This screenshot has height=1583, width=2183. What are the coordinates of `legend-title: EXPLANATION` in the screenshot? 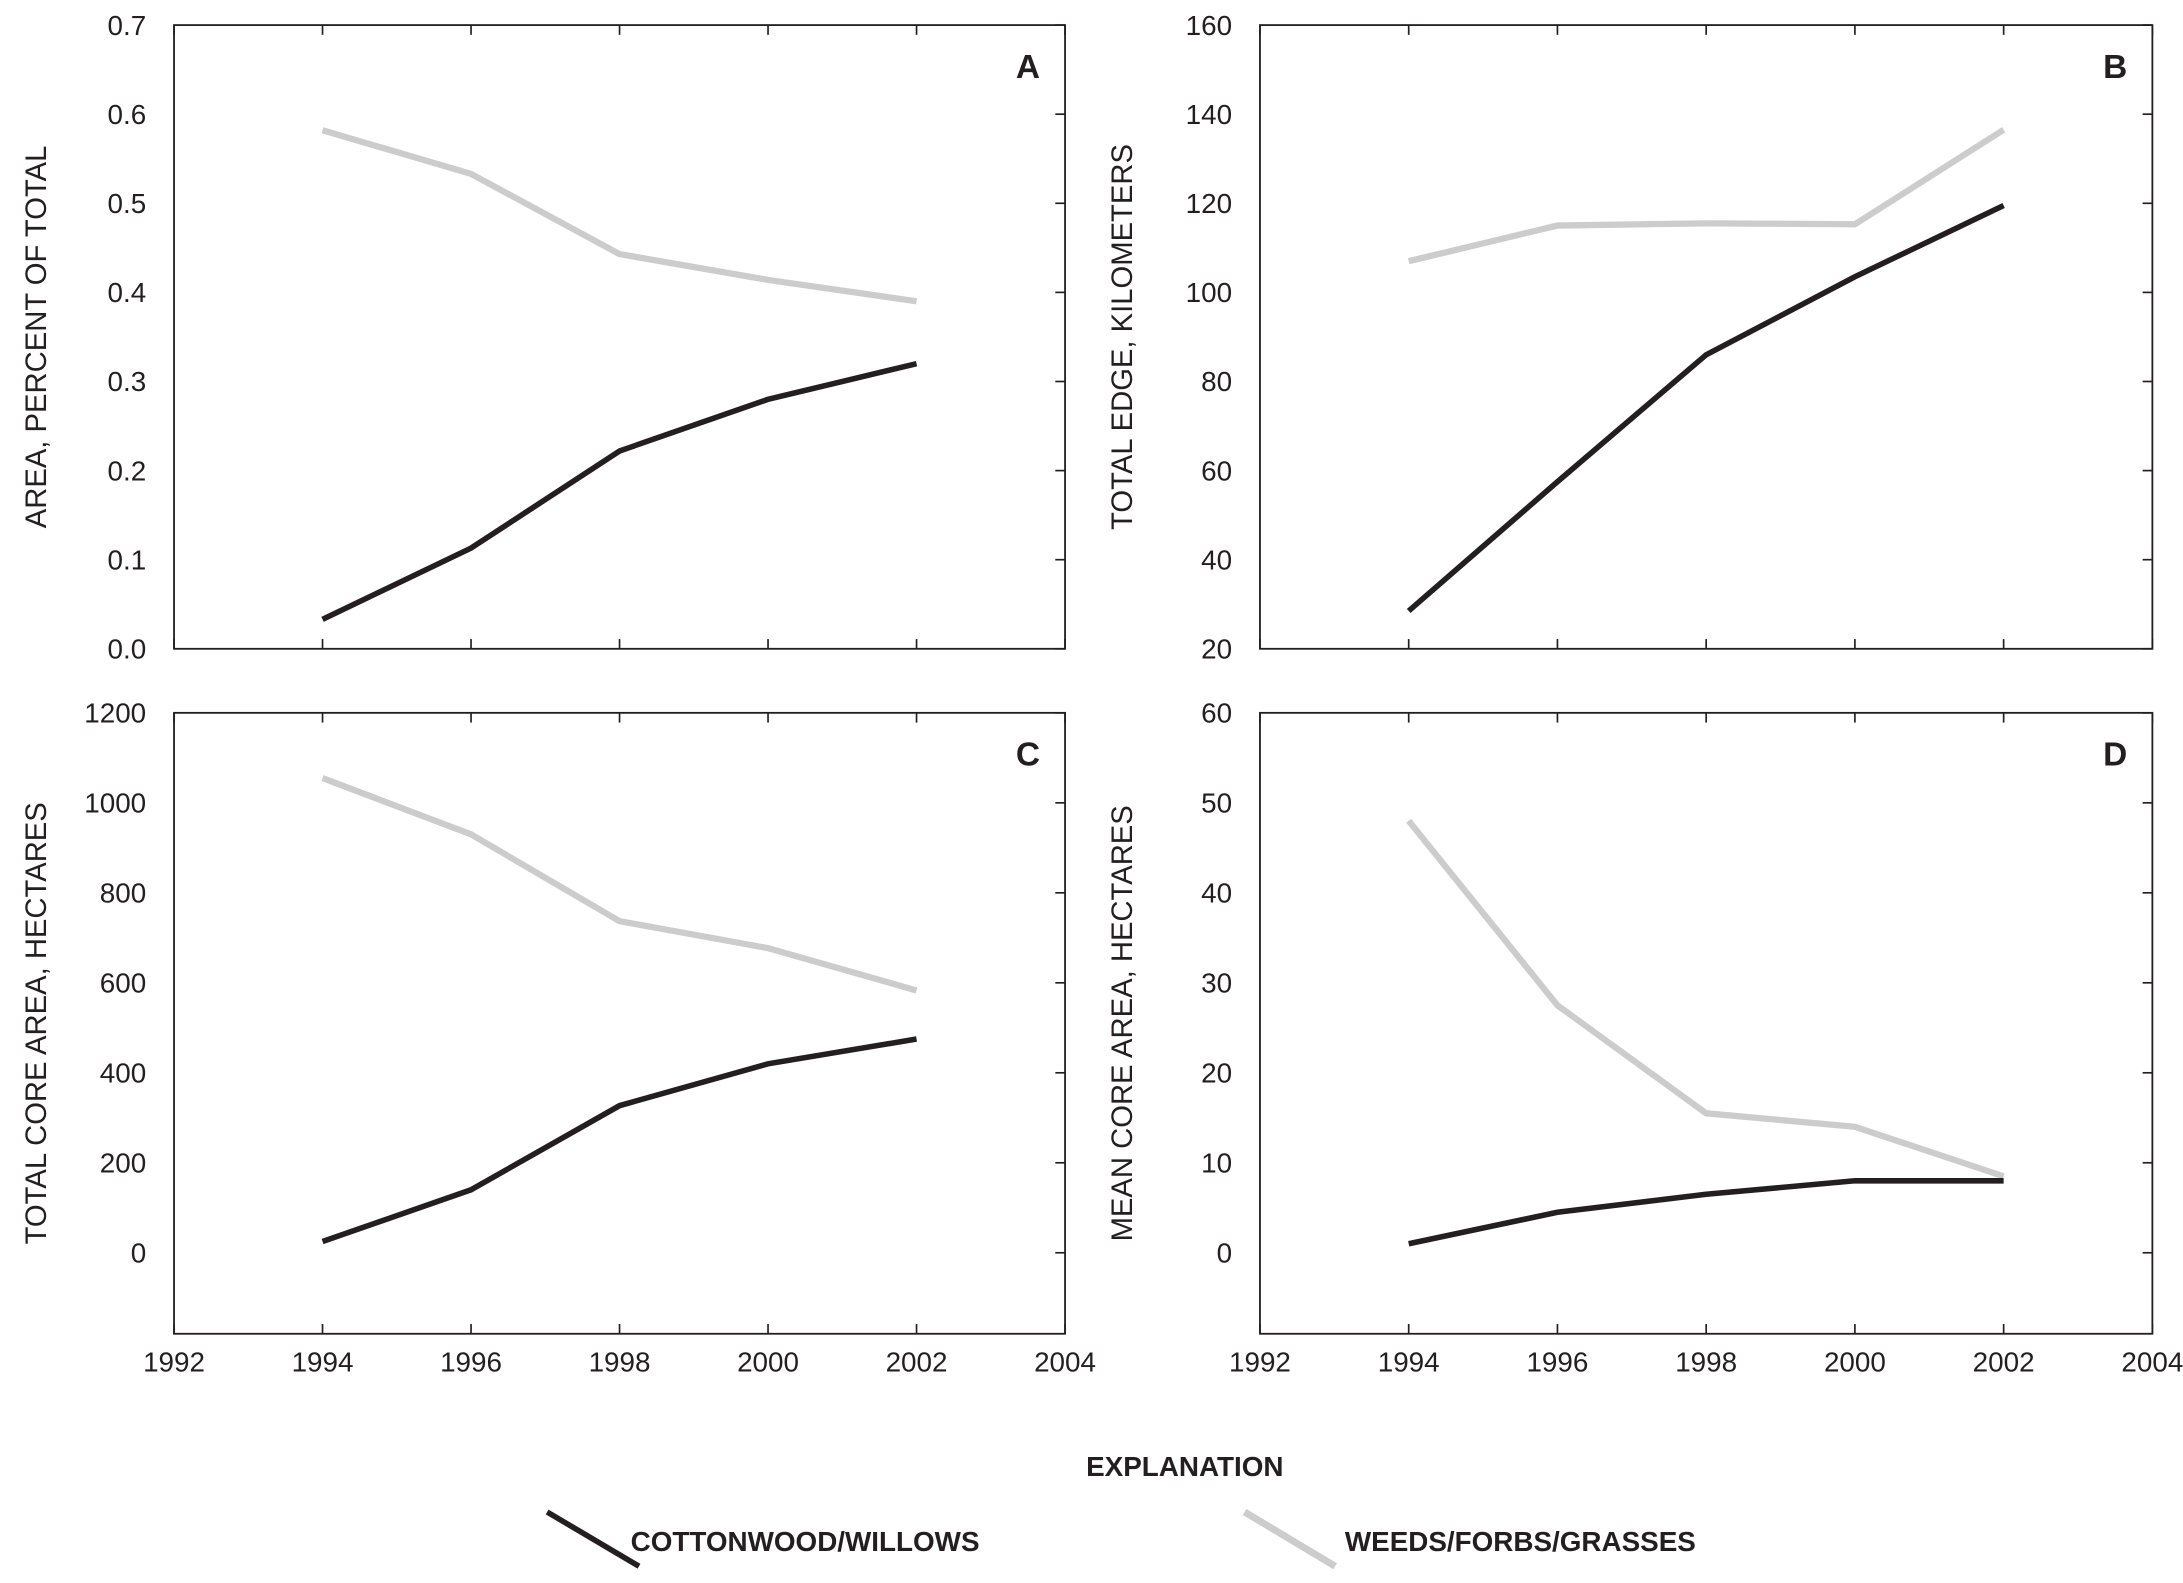 It's located at (1184, 1466).